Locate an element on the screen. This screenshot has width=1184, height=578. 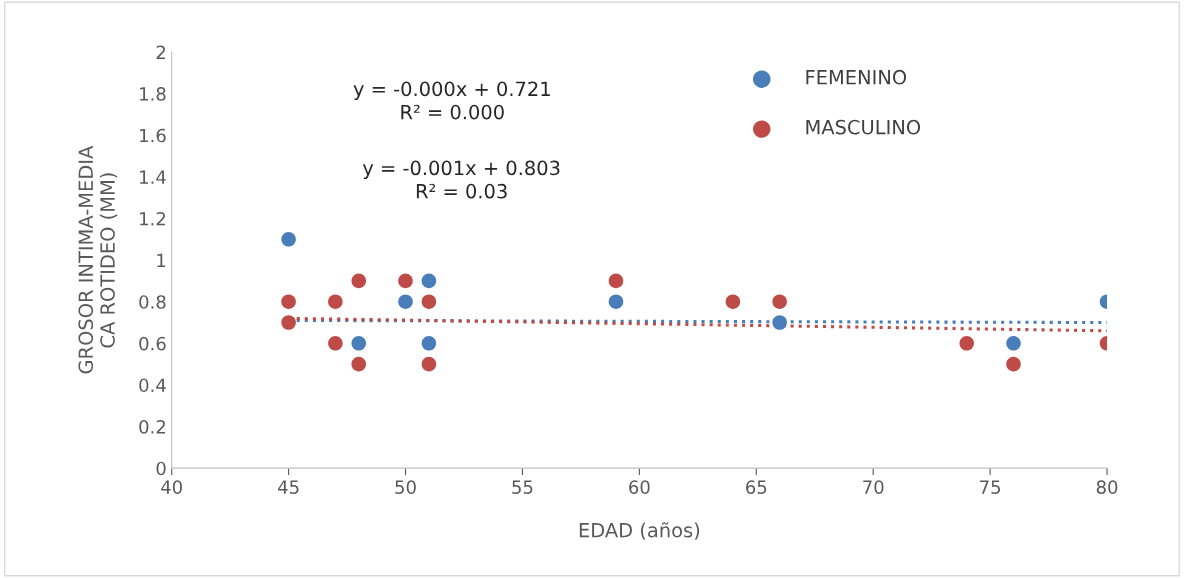
x-axis-title: EDAD (años) is located at coordinates (639, 531).